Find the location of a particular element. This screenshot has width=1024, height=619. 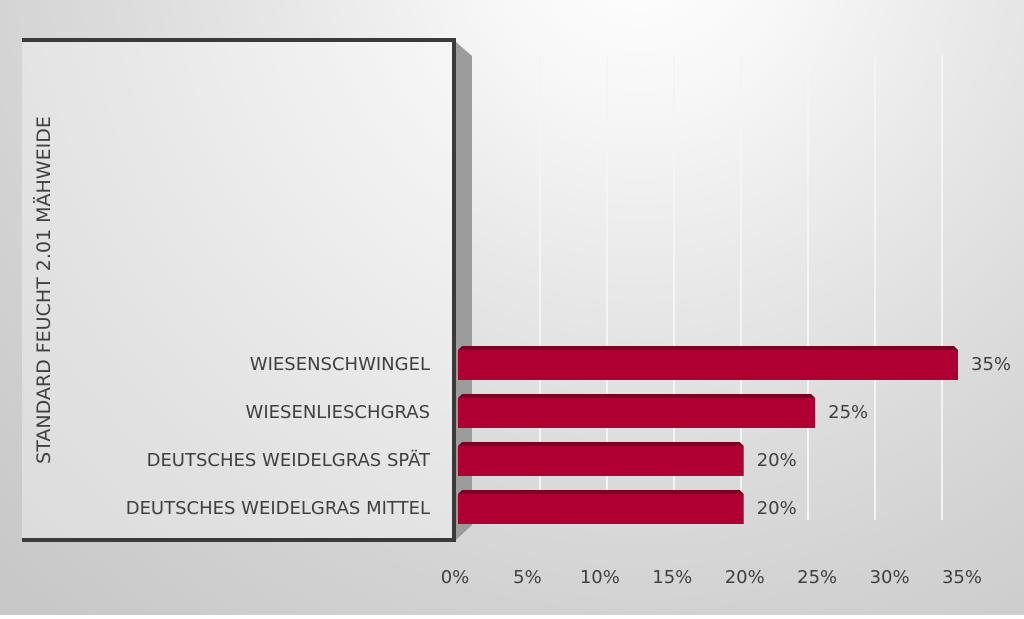

data-label: 35% is located at coordinates (991, 364).